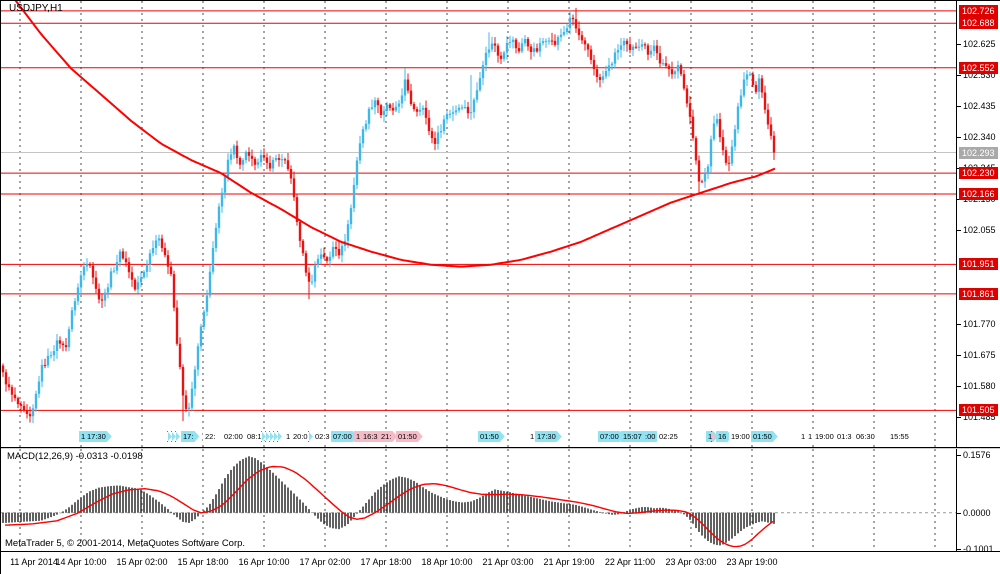 This screenshot has height=574, width=1000. Describe the element at coordinates (212, 436) in the screenshot. I see `event-tag: 22:` at that location.